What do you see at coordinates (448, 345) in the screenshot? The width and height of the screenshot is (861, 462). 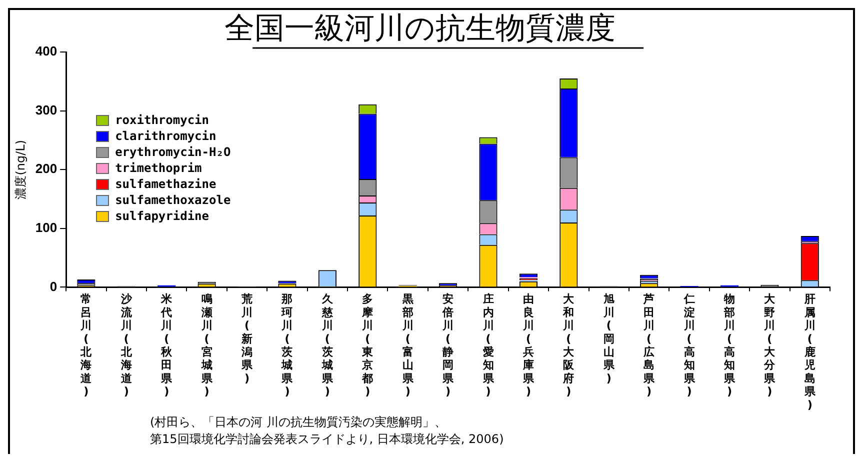 I see `x-tick-label: 安倍川(静岡県)` at bounding box center [448, 345].